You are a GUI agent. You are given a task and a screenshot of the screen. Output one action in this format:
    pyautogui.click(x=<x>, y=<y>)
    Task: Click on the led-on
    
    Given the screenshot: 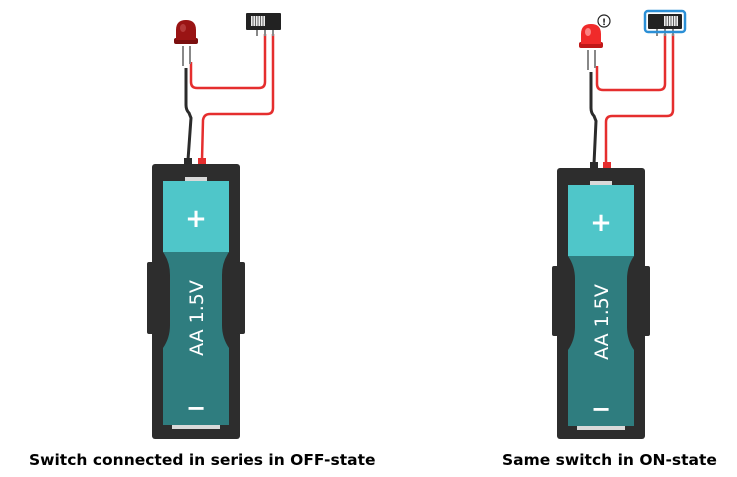 What is the action you would take?
    pyautogui.click(x=591, y=36)
    